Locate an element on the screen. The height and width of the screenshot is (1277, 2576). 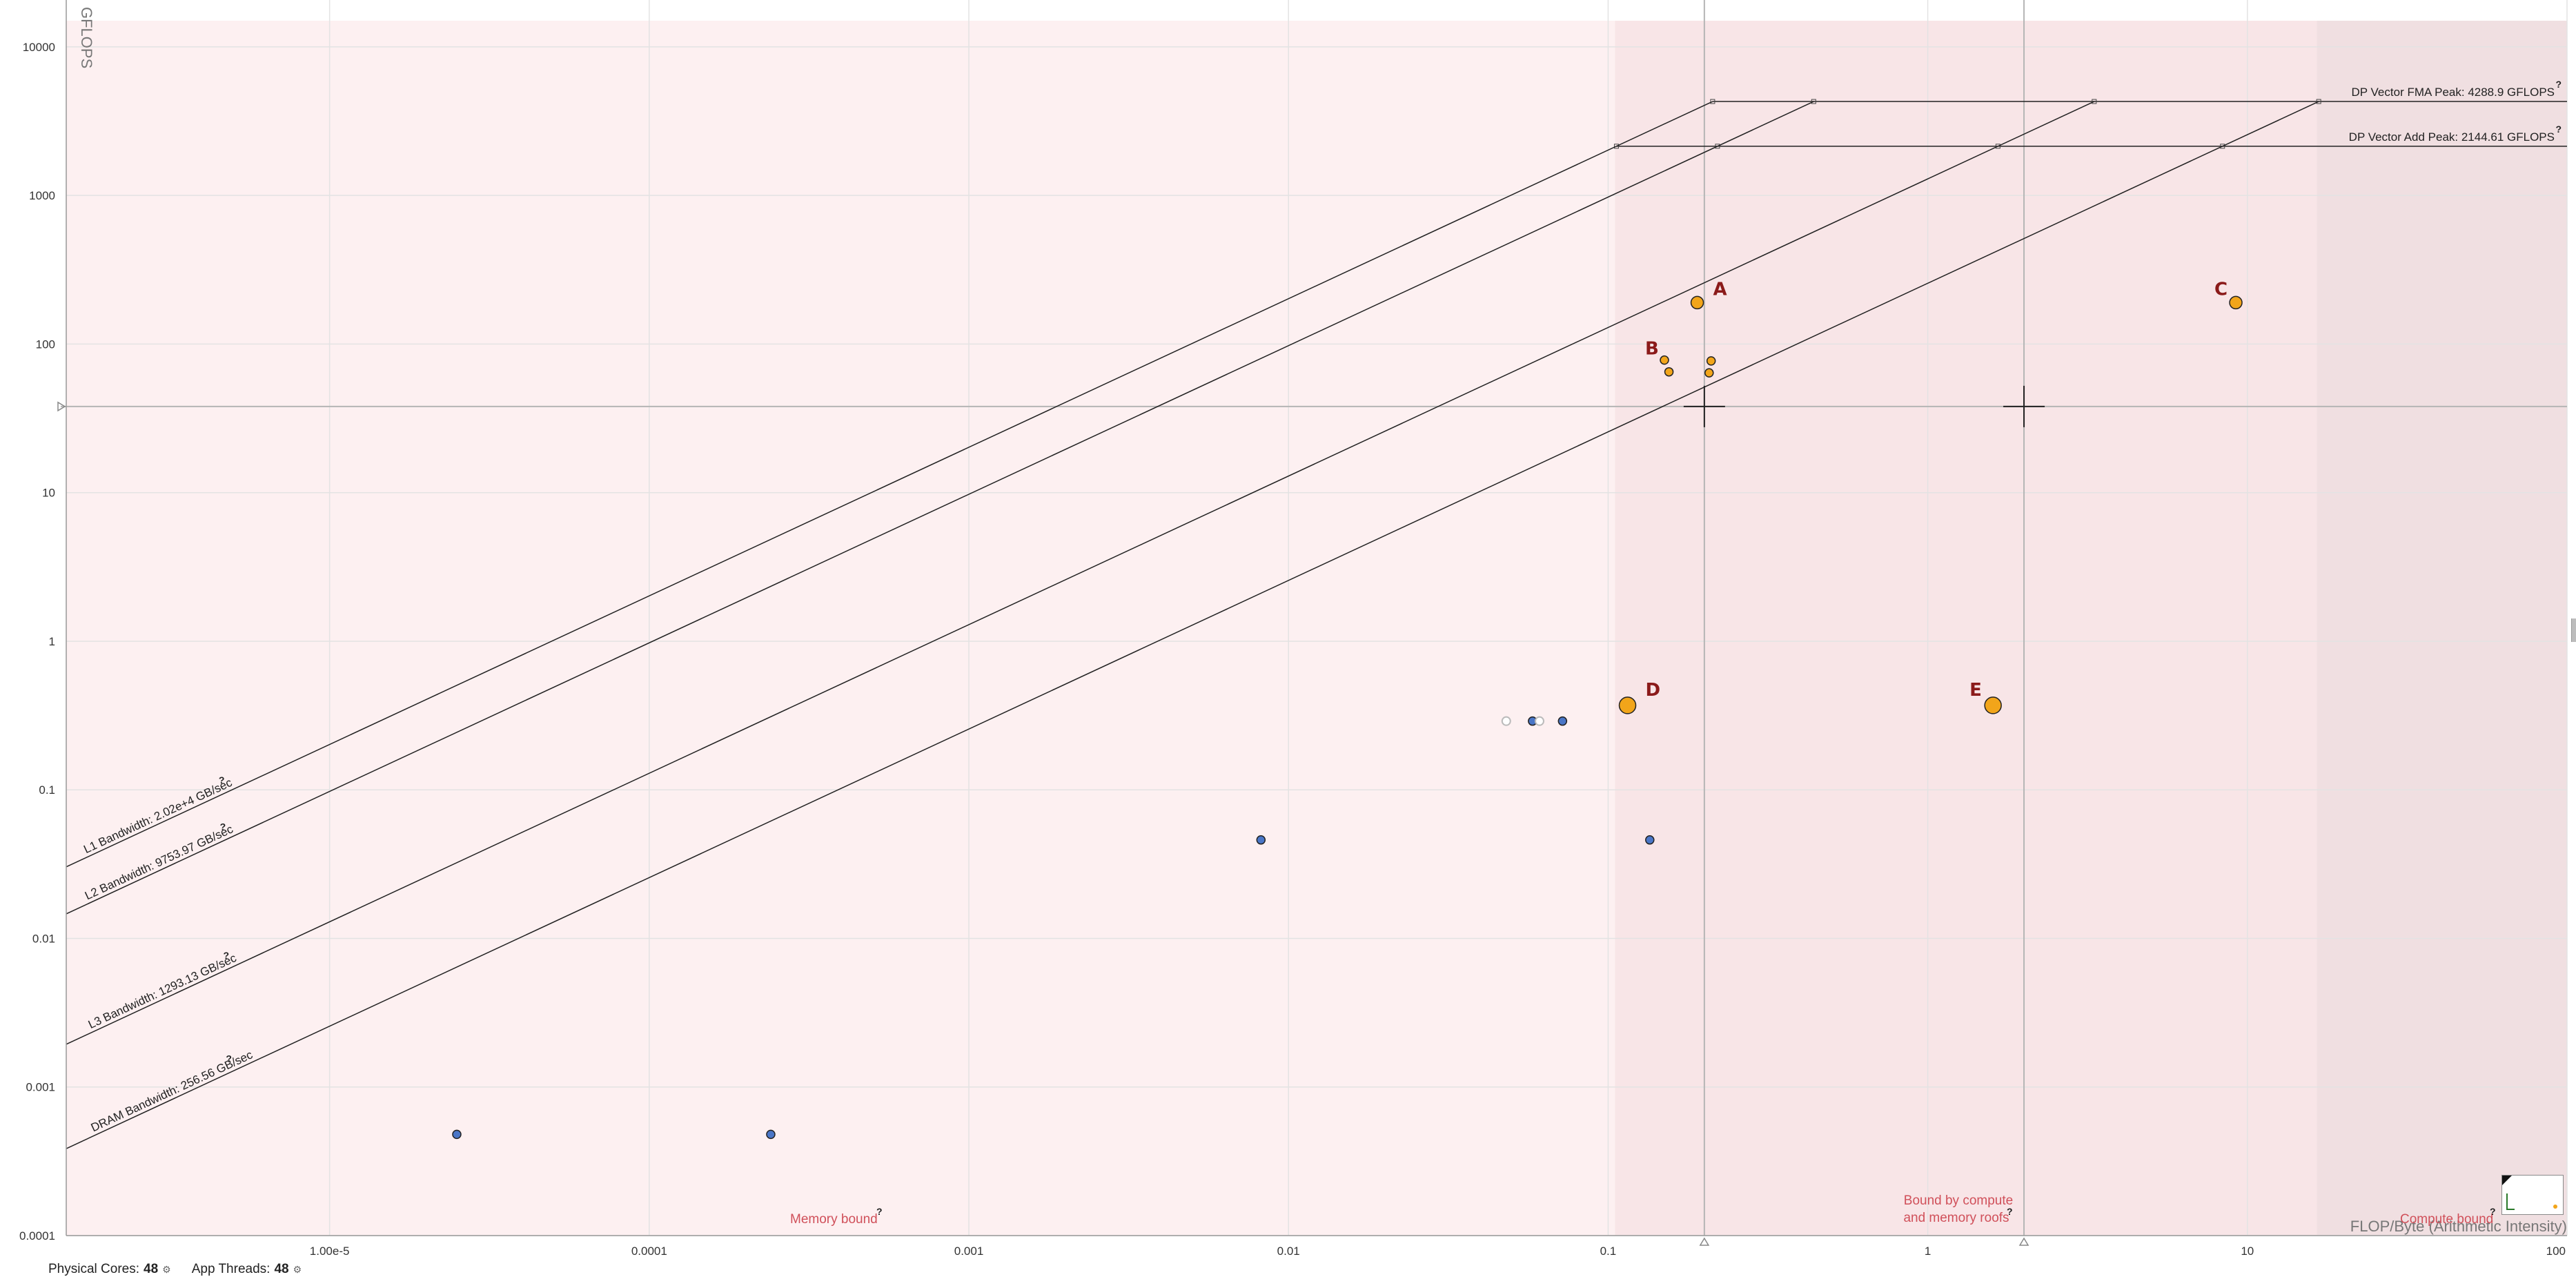
y-tick-label: 100 is located at coordinates (45, 344).